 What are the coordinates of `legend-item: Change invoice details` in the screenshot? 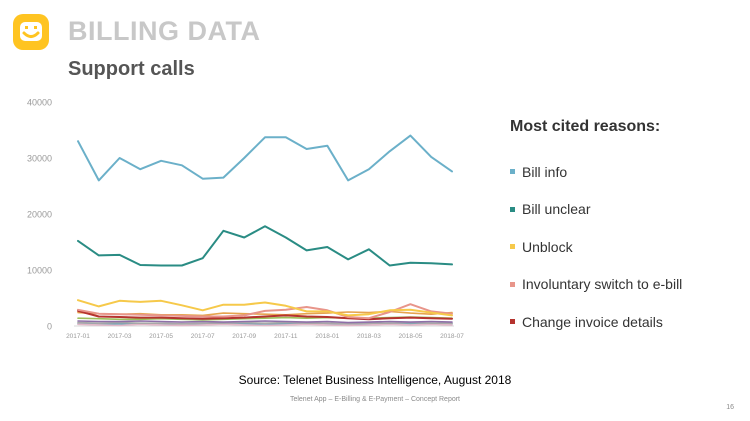 It's located at (596, 322).